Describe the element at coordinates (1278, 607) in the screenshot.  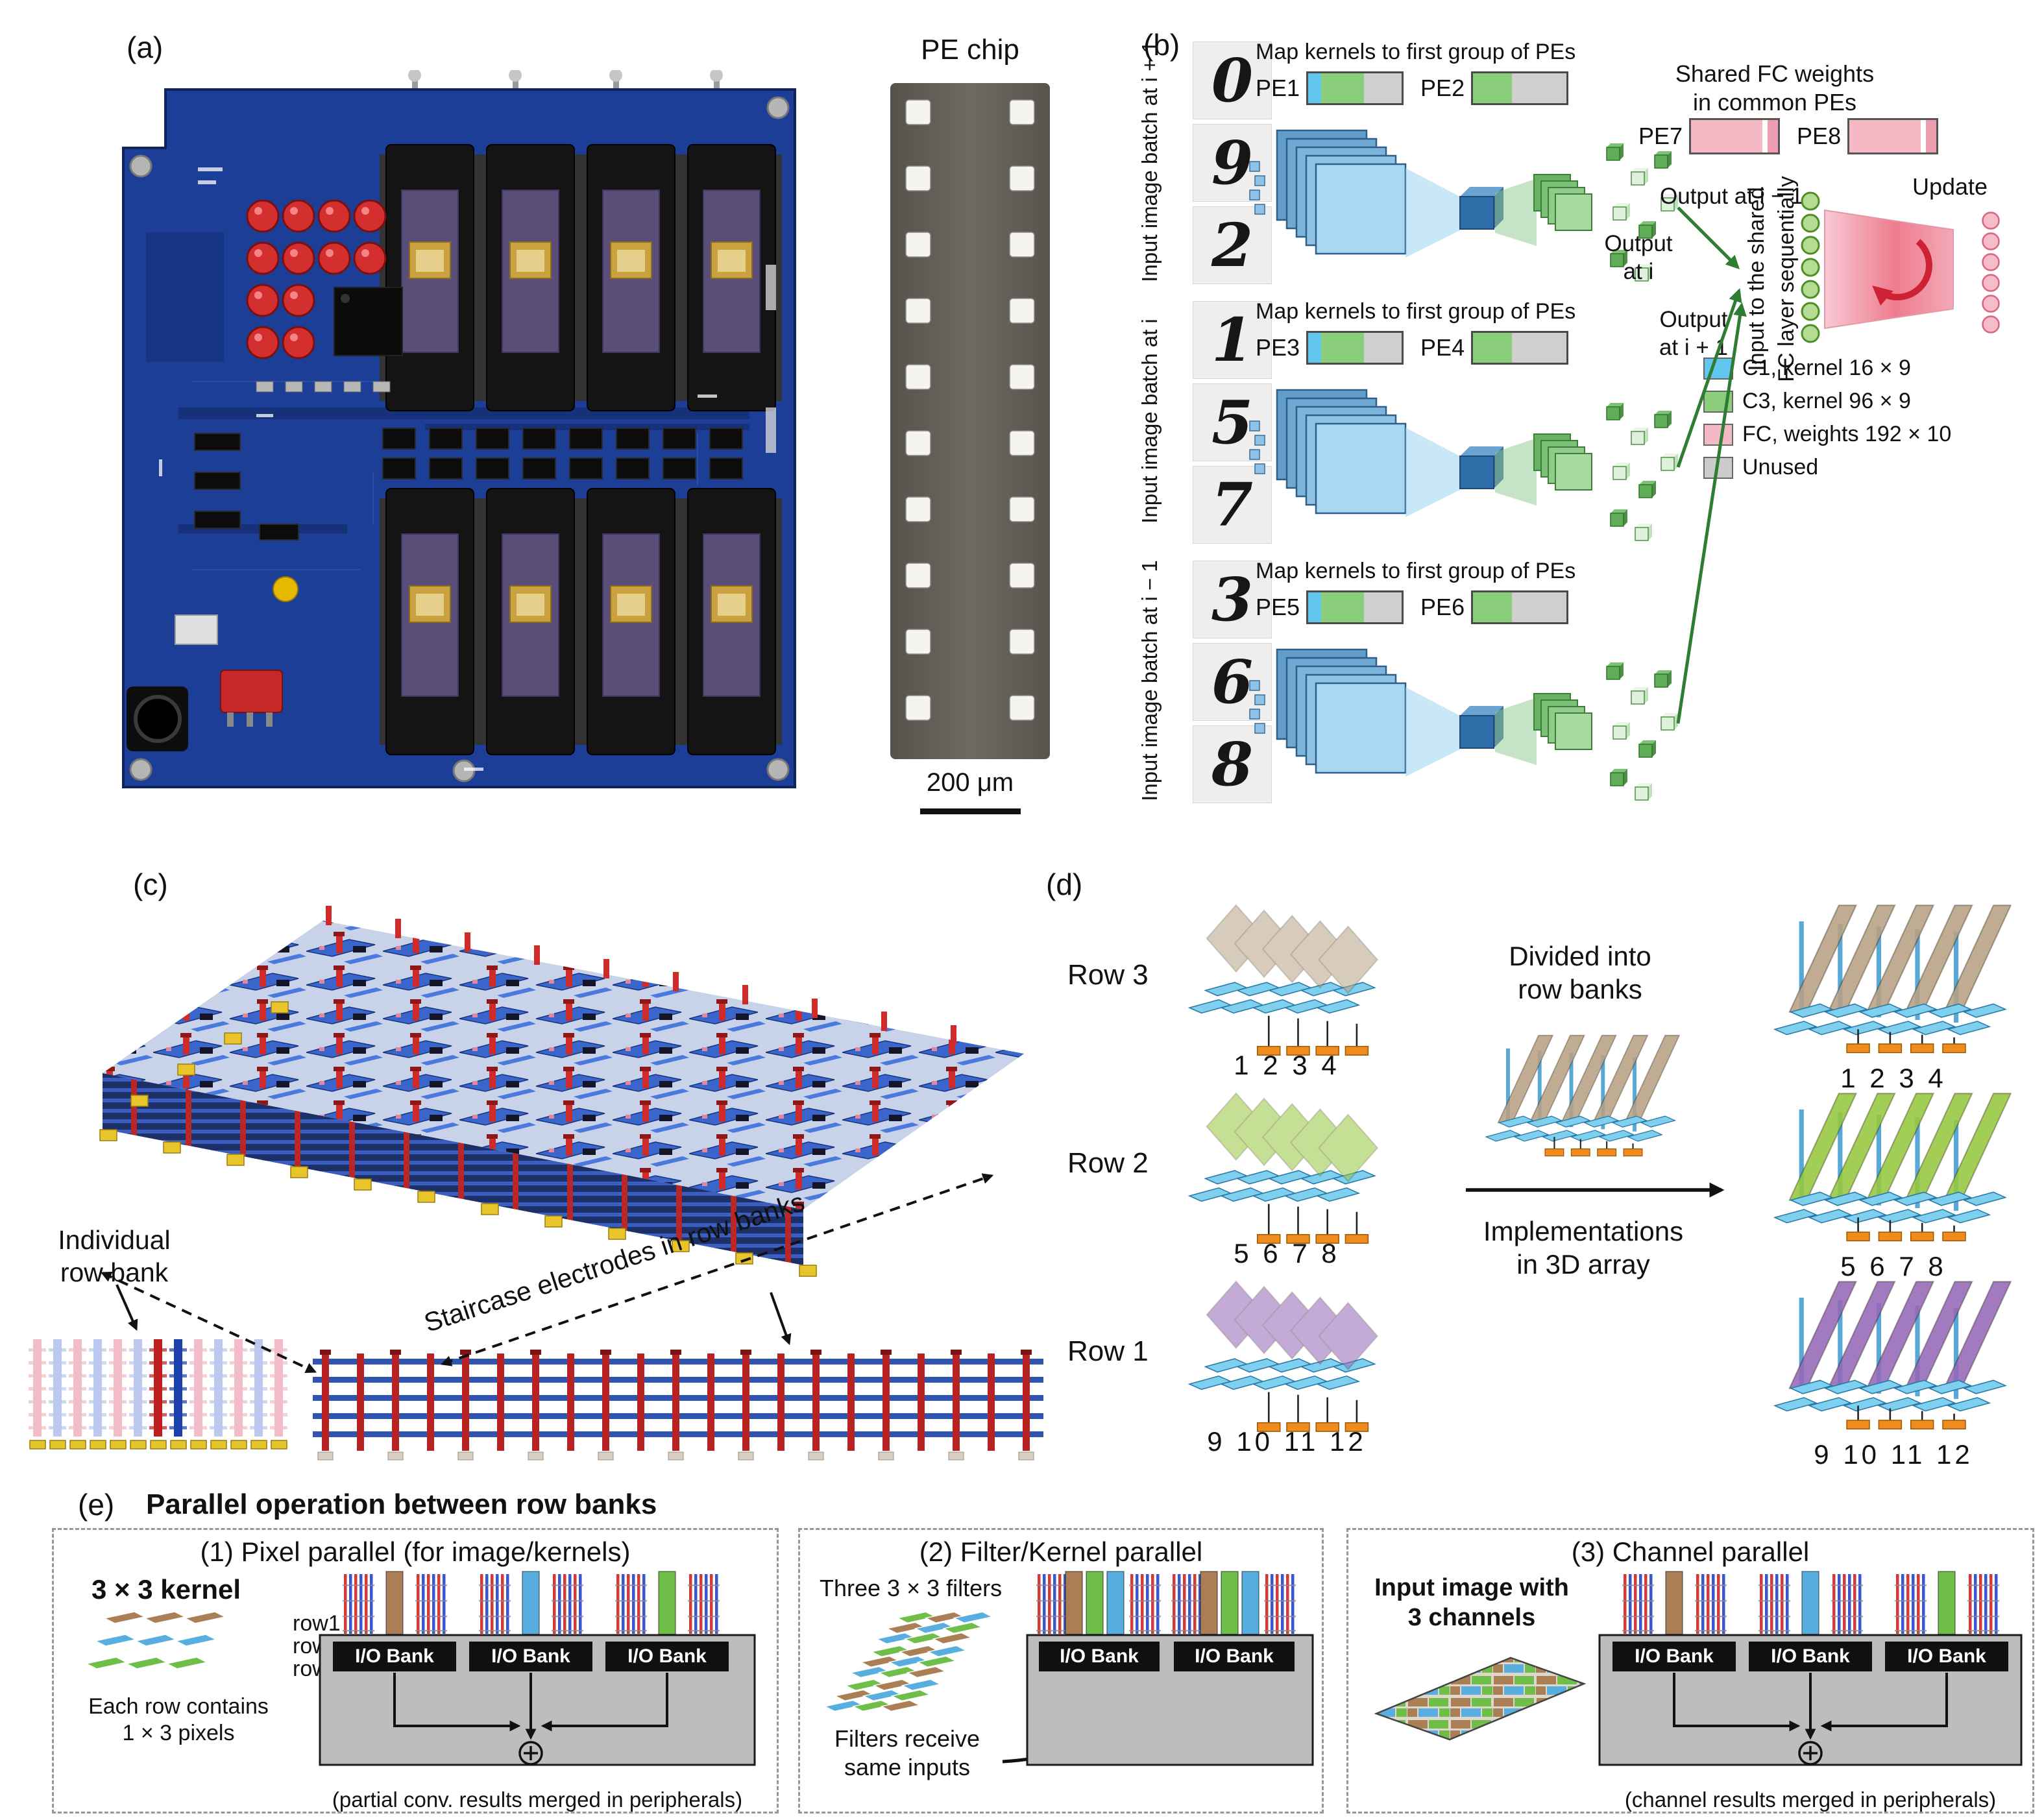
I see `pe-label: PE5` at that location.